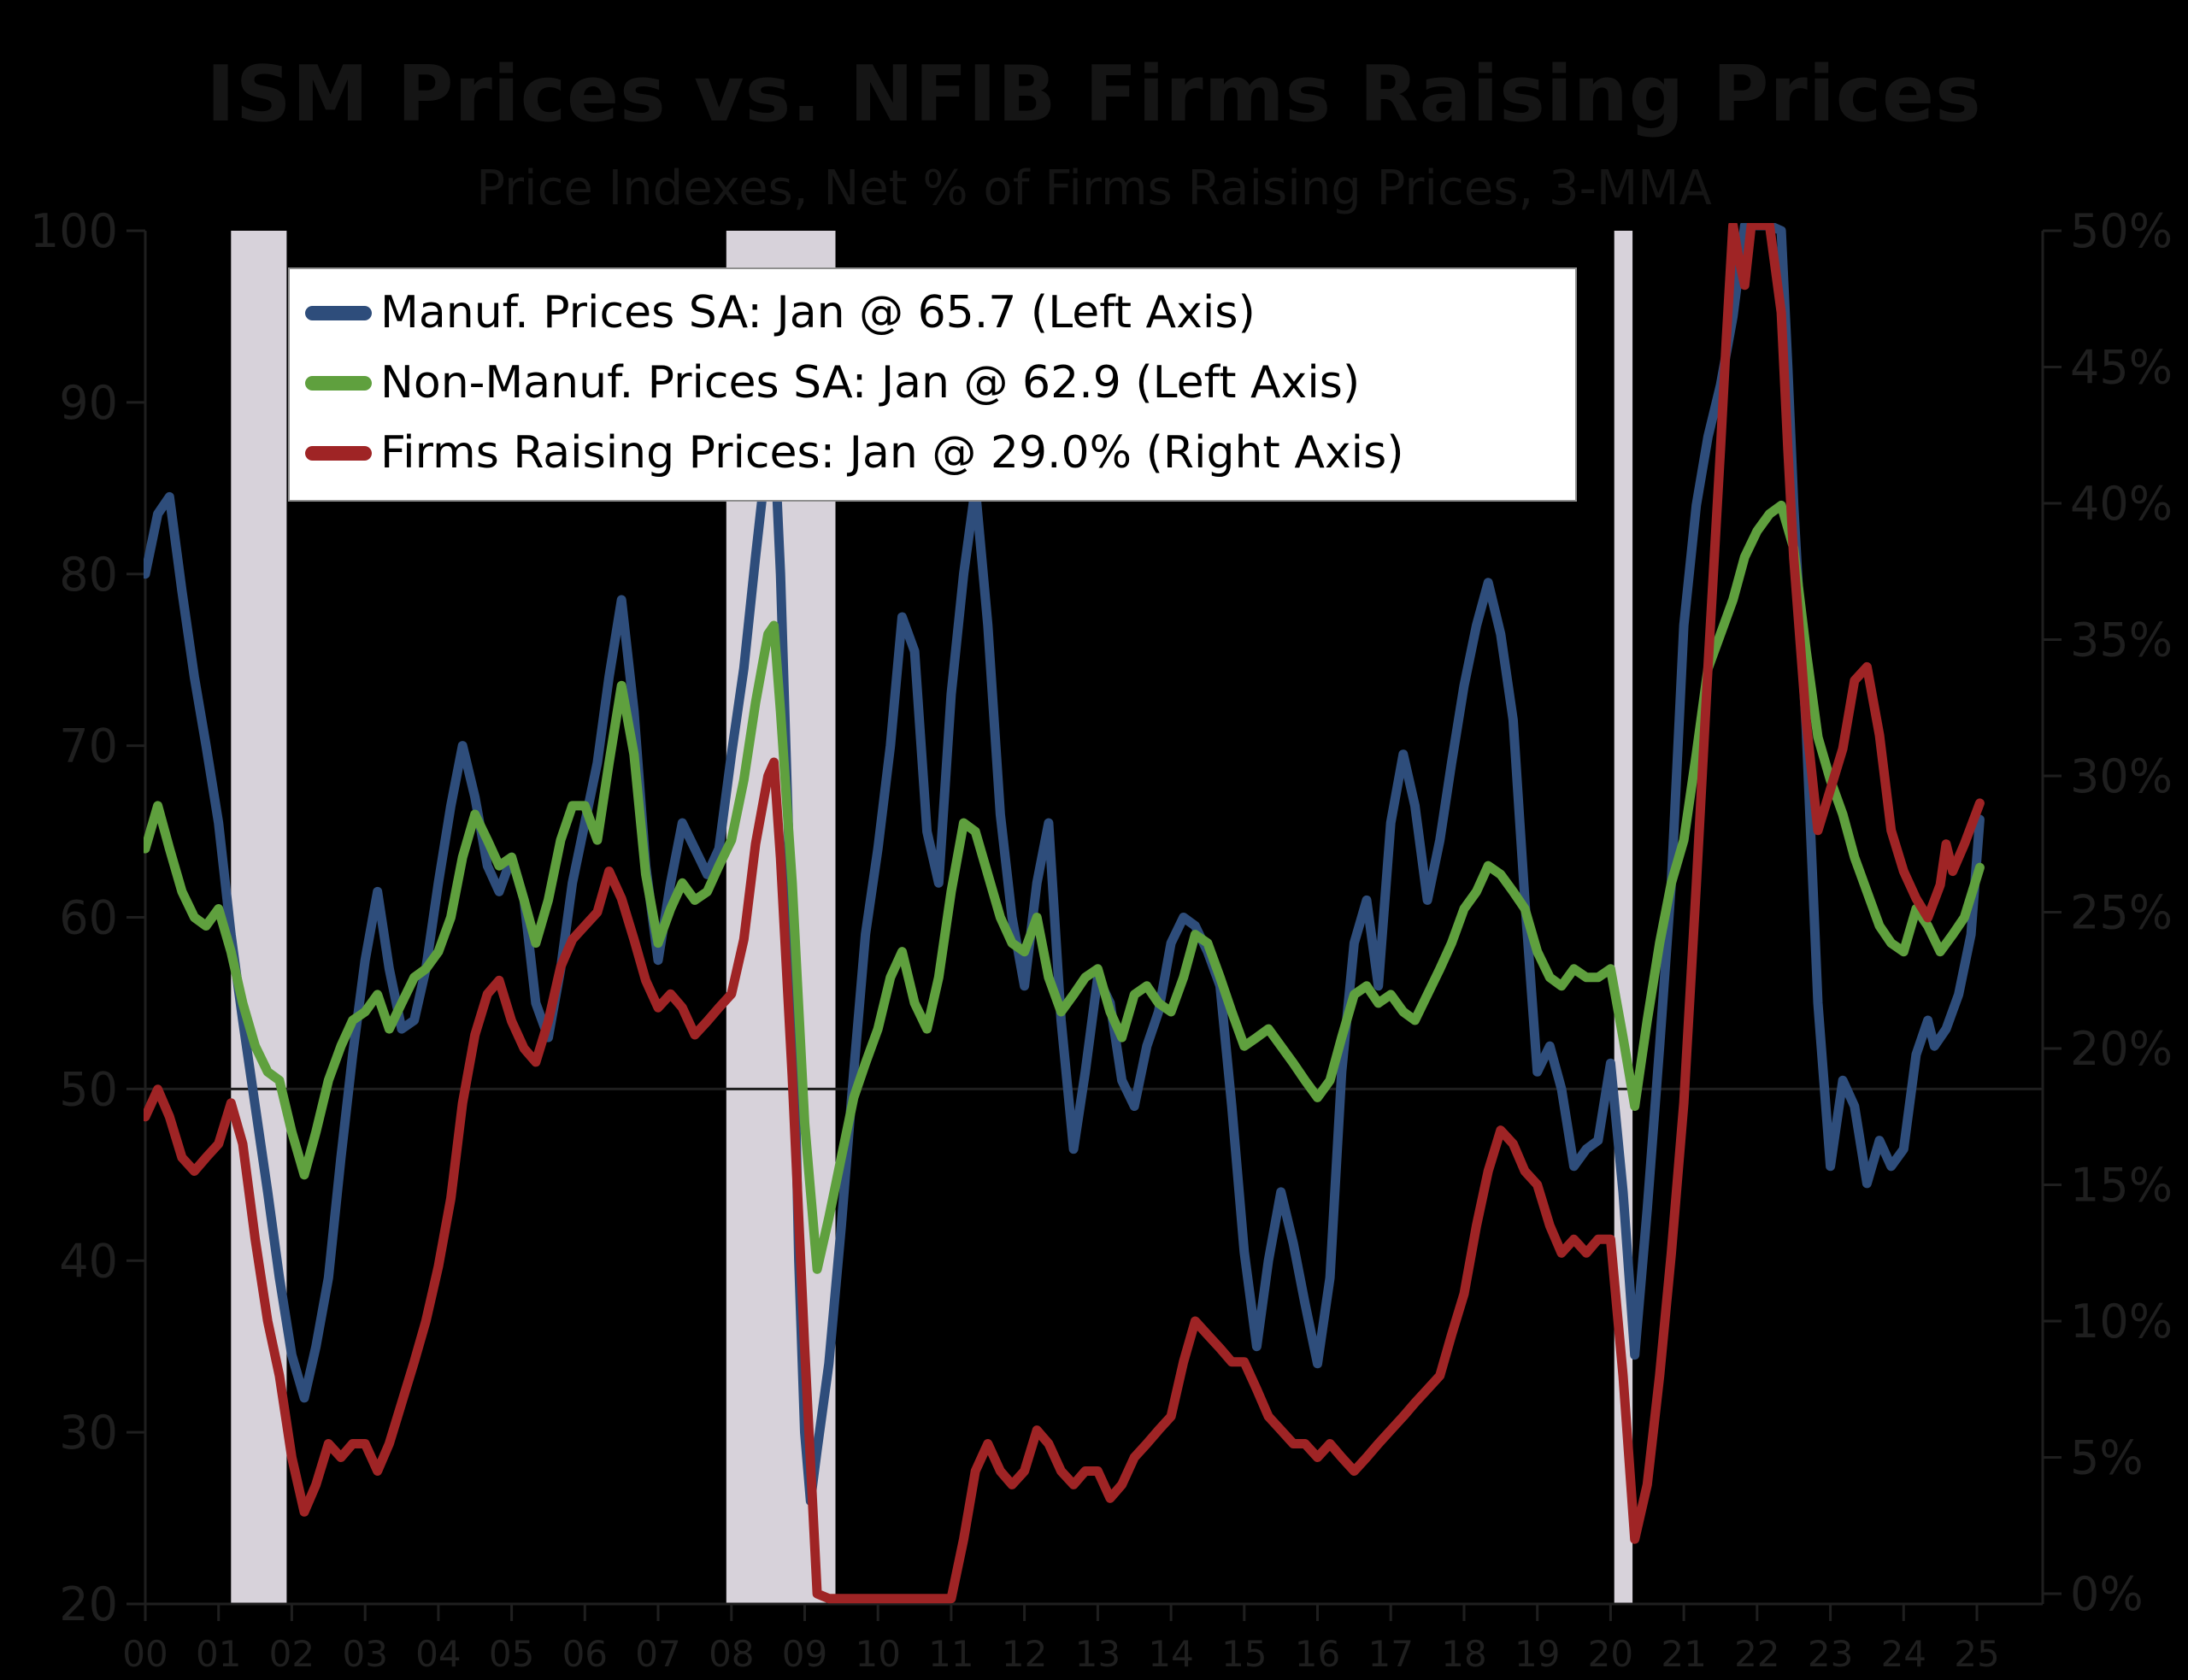 This screenshot has width=2188, height=1680. Describe the element at coordinates (1463, 1654) in the screenshot. I see `x-axis-tick-label: 18` at that location.